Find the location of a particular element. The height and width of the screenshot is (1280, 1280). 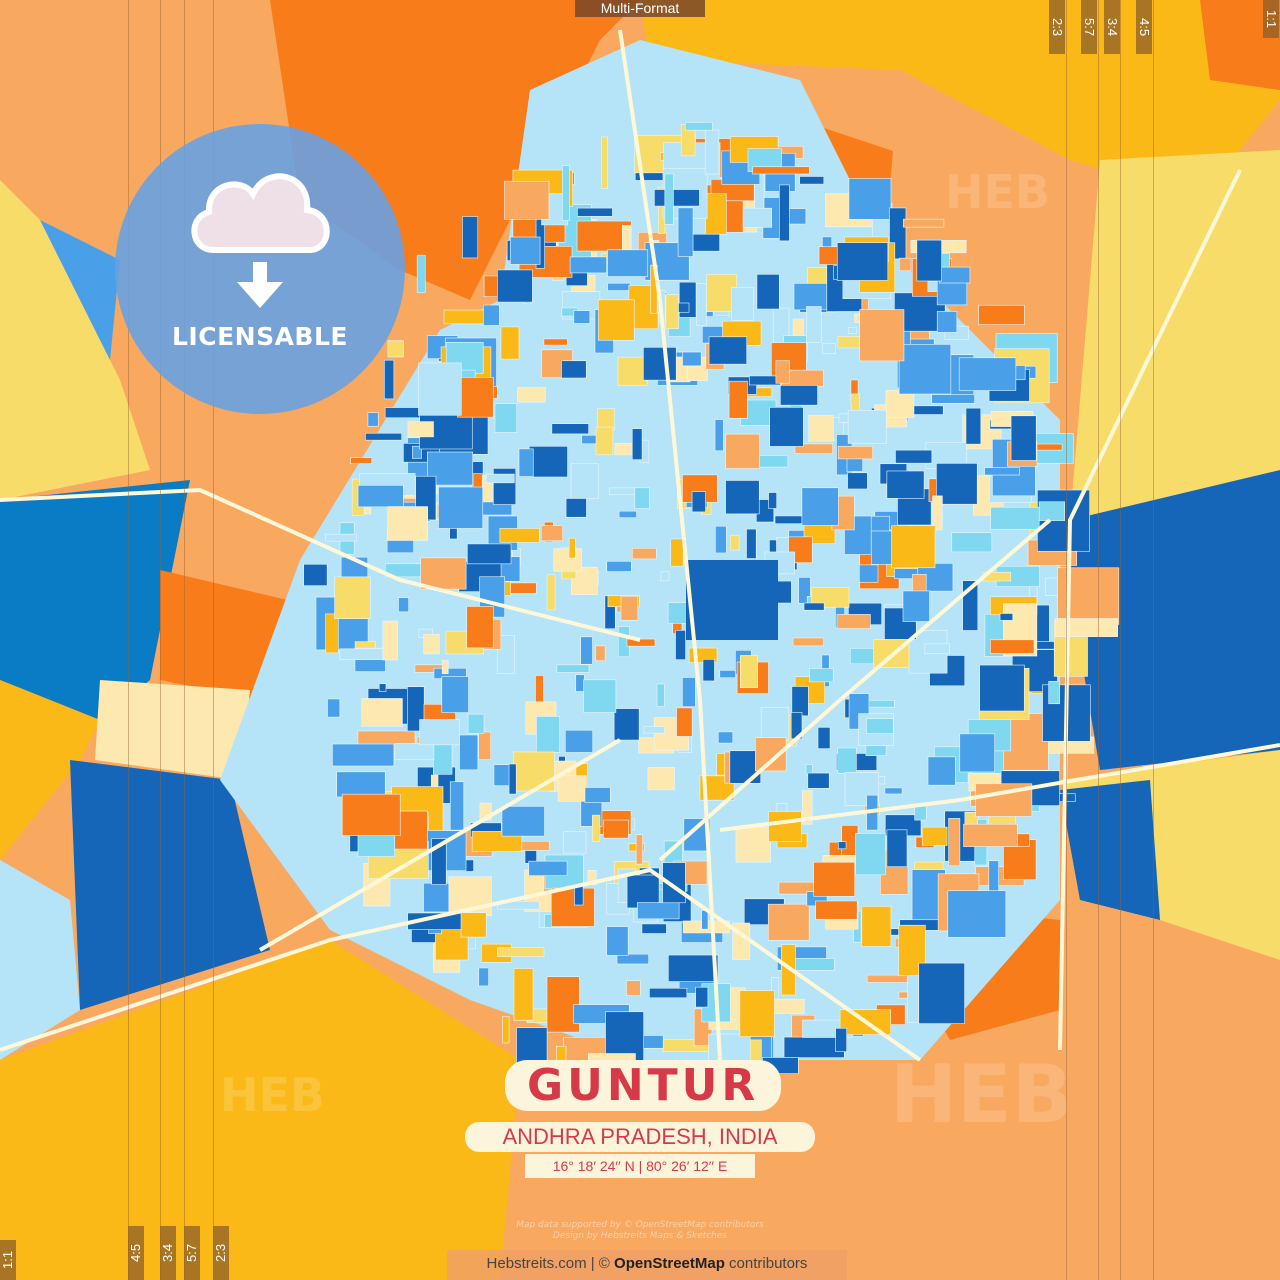

region-name: ANDHRA PRADESH, INDIA is located at coordinates (640, 1137).